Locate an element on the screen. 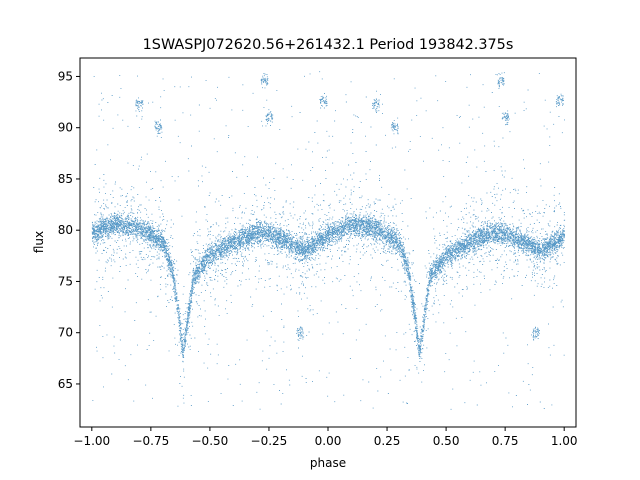  x-tick-label: 1.00 is located at coordinates (564, 441).